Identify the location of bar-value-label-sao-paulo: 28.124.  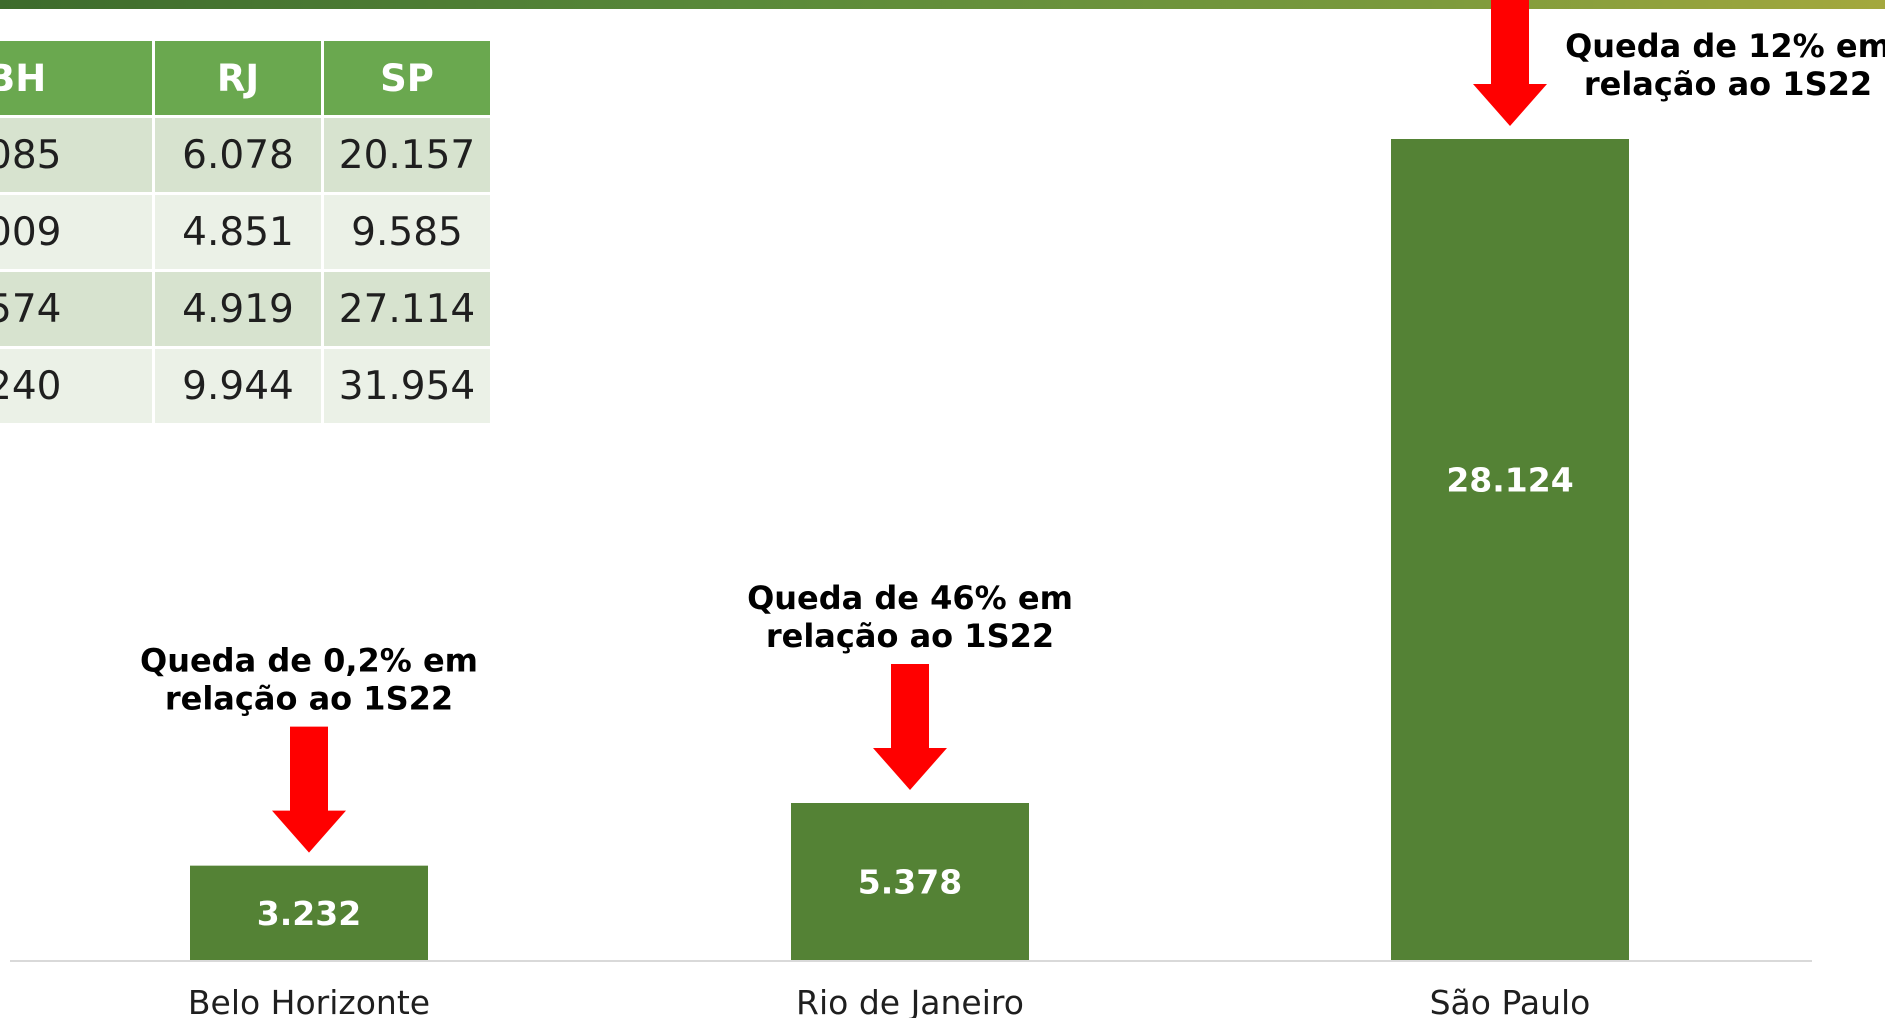
(1509, 480).